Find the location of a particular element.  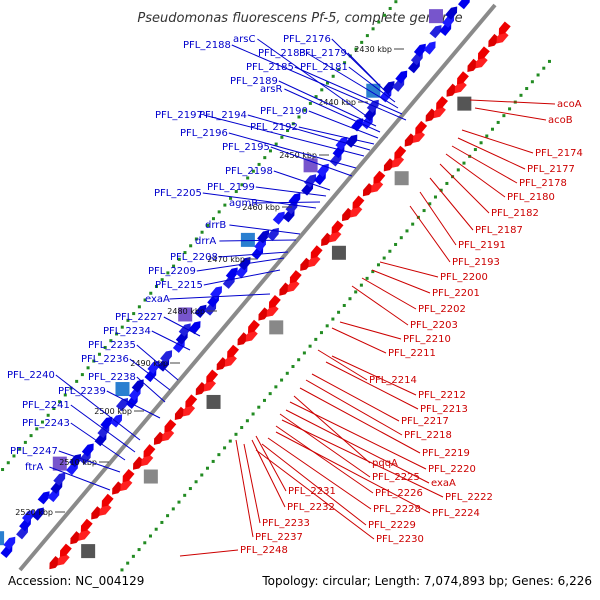

reverse-gene-label: PFL_2225 is located at coordinates (396, 477).